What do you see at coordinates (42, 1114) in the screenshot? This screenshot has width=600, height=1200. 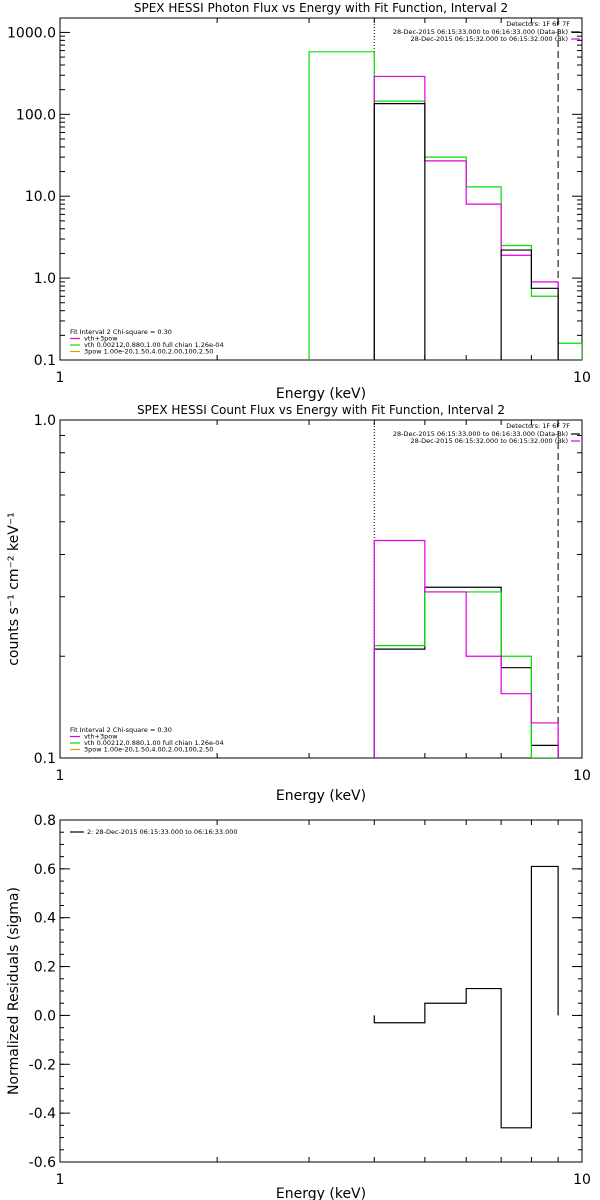 I see `y-tick-label: -0.4` at bounding box center [42, 1114].